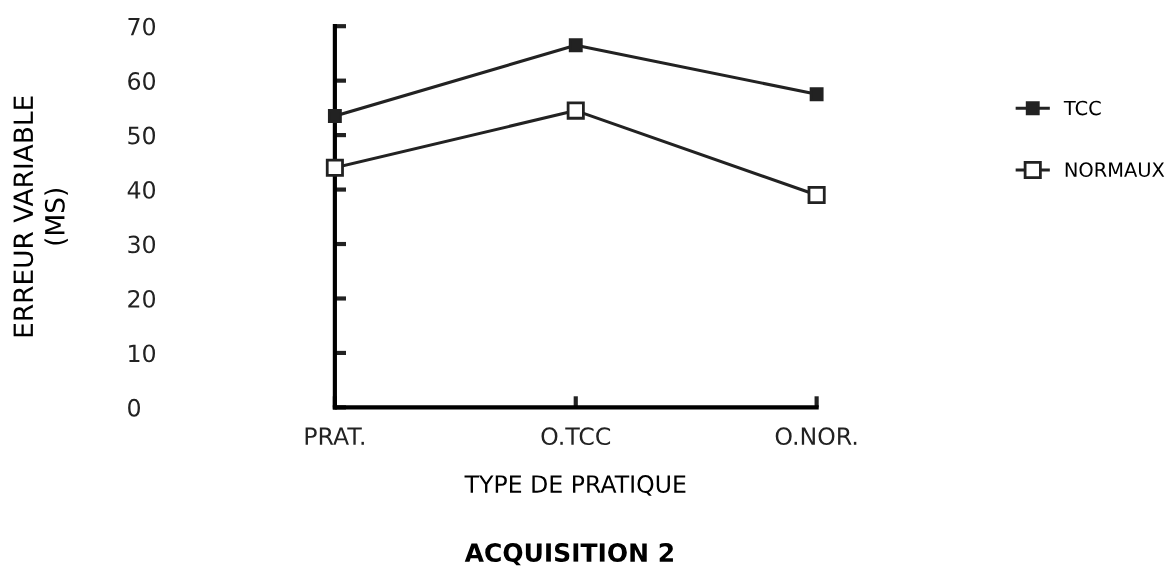  I want to click on legend-label: TCC, so click(1082, 108).